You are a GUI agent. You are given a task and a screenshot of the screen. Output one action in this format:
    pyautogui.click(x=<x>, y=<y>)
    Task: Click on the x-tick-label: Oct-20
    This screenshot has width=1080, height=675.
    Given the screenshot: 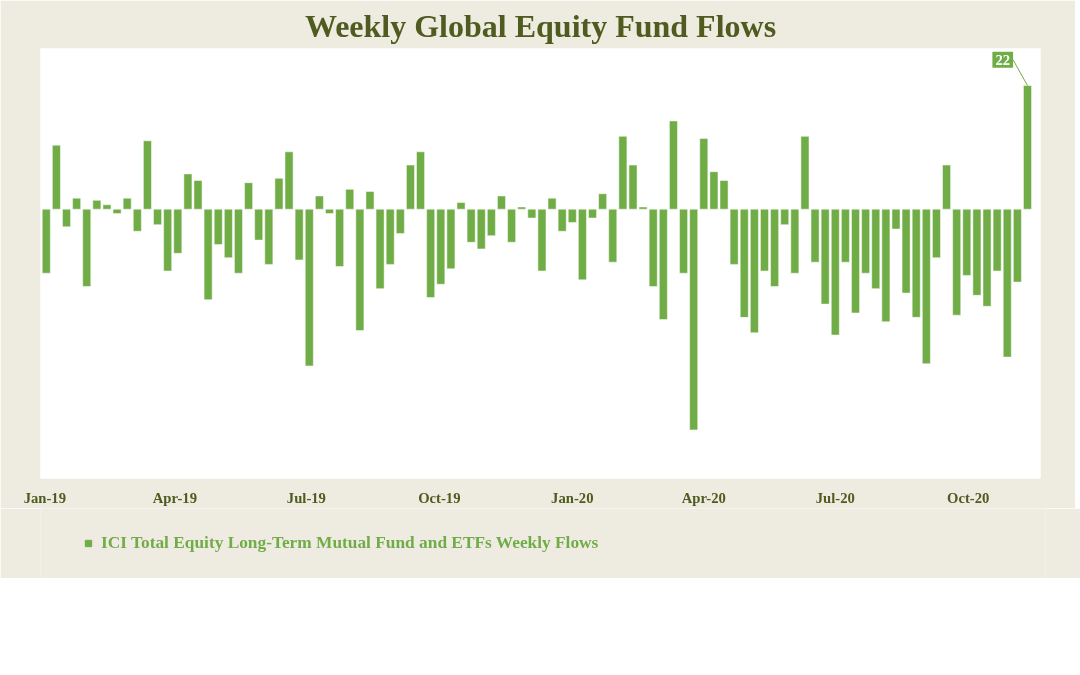 What is the action you would take?
    pyautogui.click(x=968, y=497)
    